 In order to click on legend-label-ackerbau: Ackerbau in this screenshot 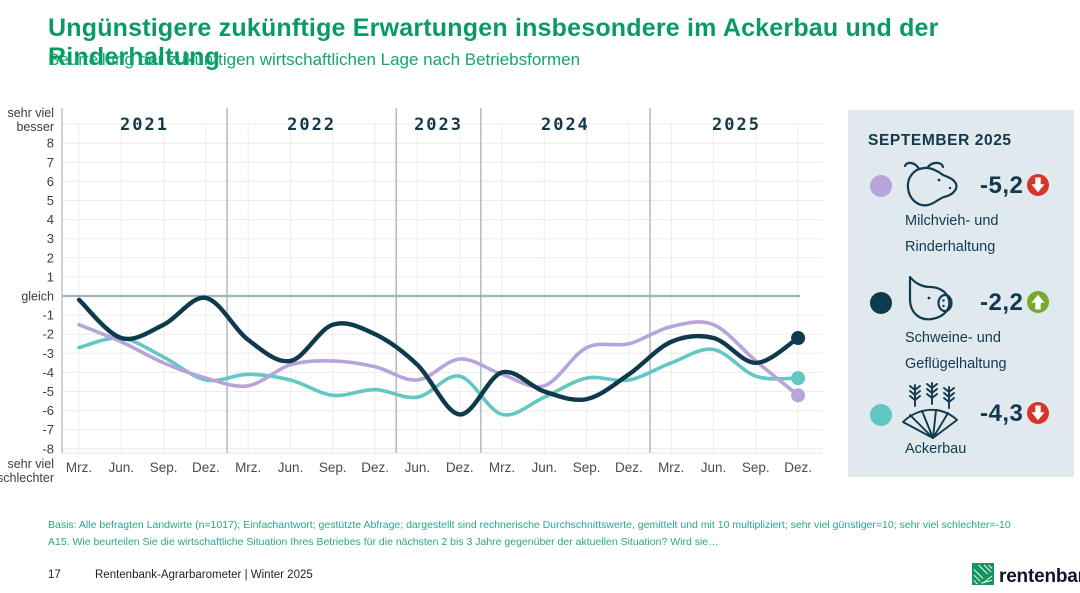, I will do `click(936, 449)`.